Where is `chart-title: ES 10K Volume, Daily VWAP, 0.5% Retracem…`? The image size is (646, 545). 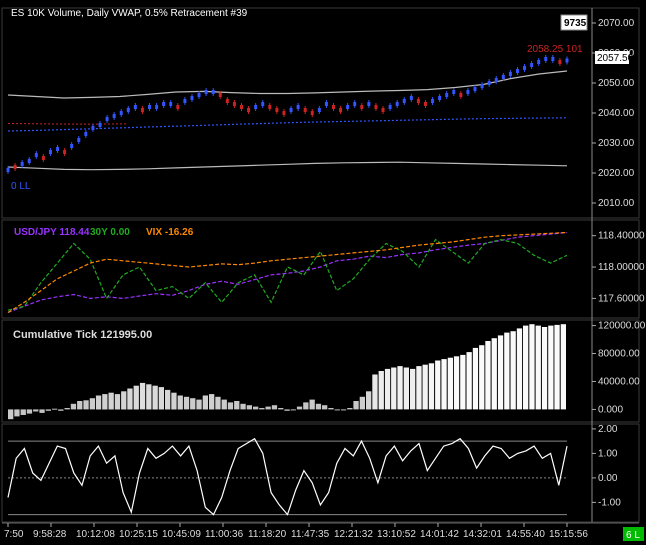 chart-title: ES 10K Volume, Daily VWAP, 0.5% Retracem… is located at coordinates (129, 13).